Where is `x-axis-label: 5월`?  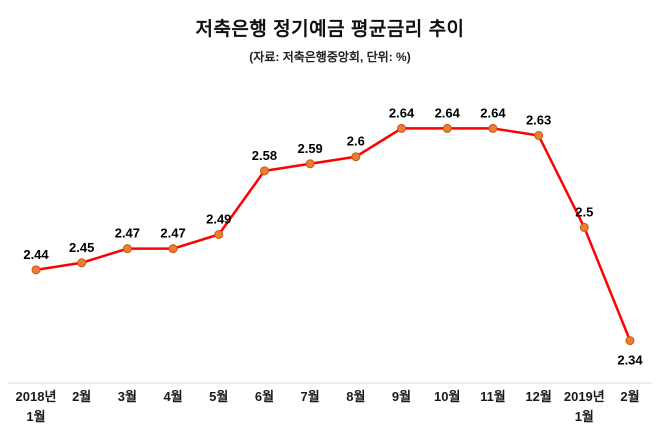
x-axis-label: 5월 is located at coordinates (218, 396).